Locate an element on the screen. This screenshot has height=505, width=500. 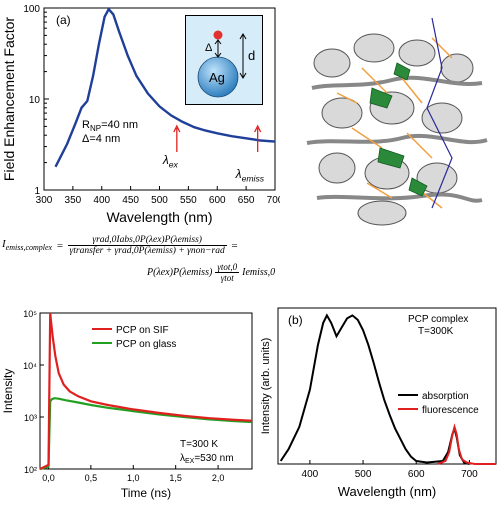
lambda-ex-label: λex is located at coordinates (170, 161).